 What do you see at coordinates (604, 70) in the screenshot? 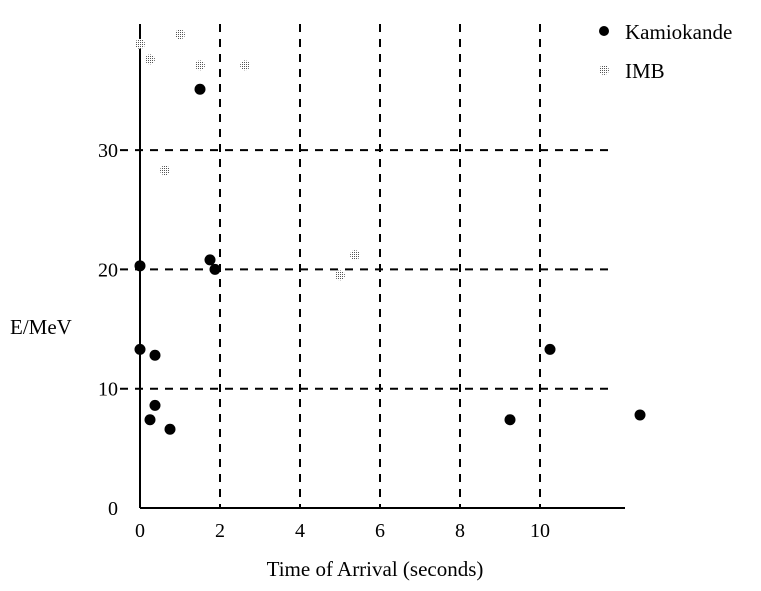
I see `legend-marker-imb` at bounding box center [604, 70].